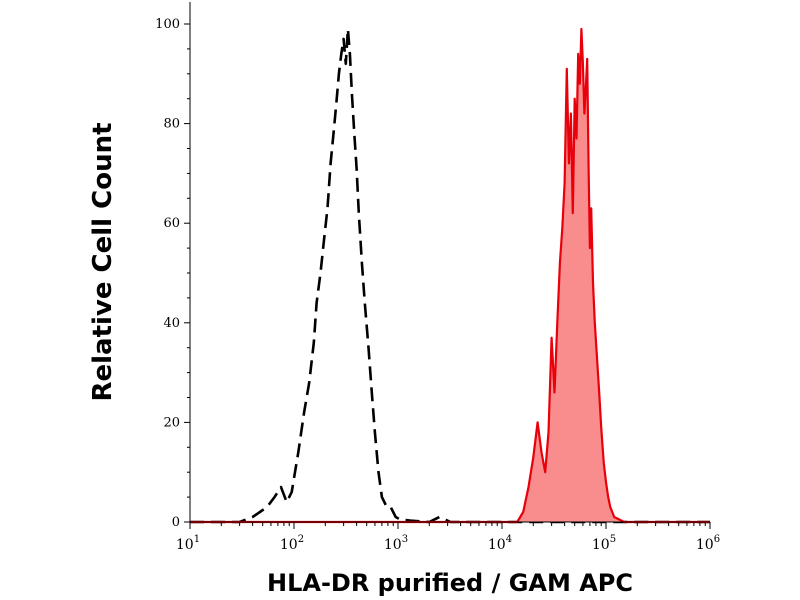 This screenshot has width=800, height=600. What do you see at coordinates (396, 543) in the screenshot?
I see `x-tick-label: 10³` at bounding box center [396, 543].